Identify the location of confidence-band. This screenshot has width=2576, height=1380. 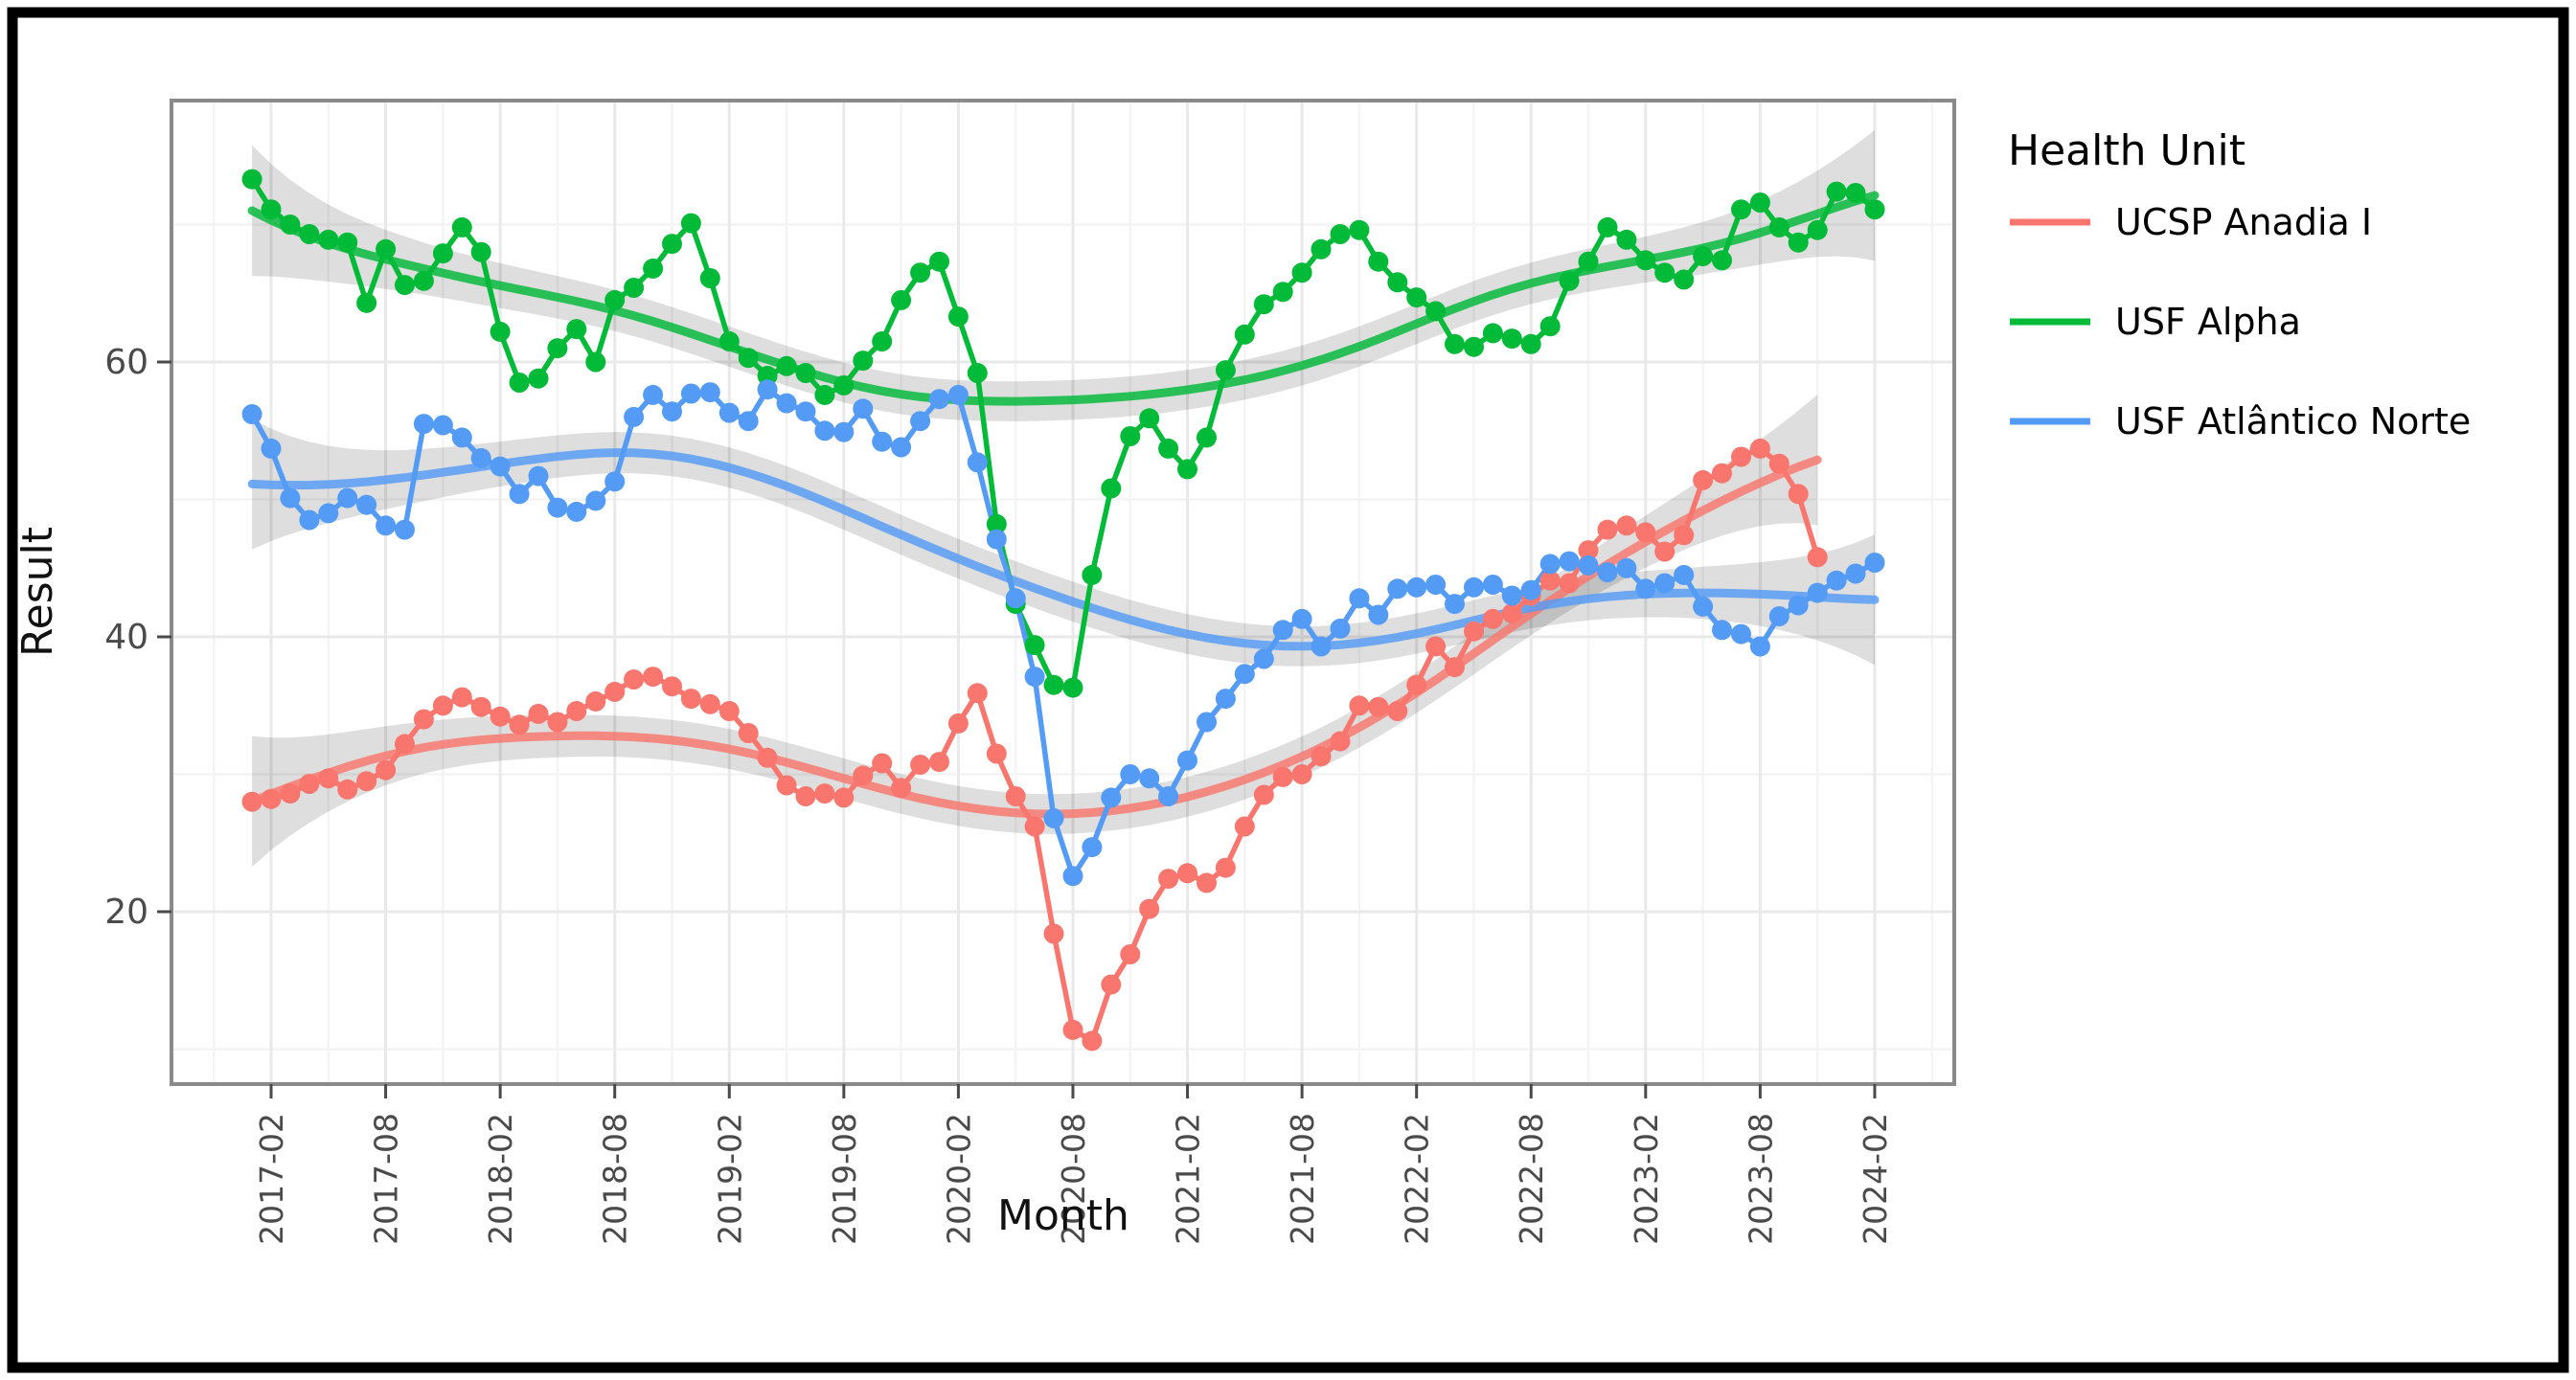
(1064, 543).